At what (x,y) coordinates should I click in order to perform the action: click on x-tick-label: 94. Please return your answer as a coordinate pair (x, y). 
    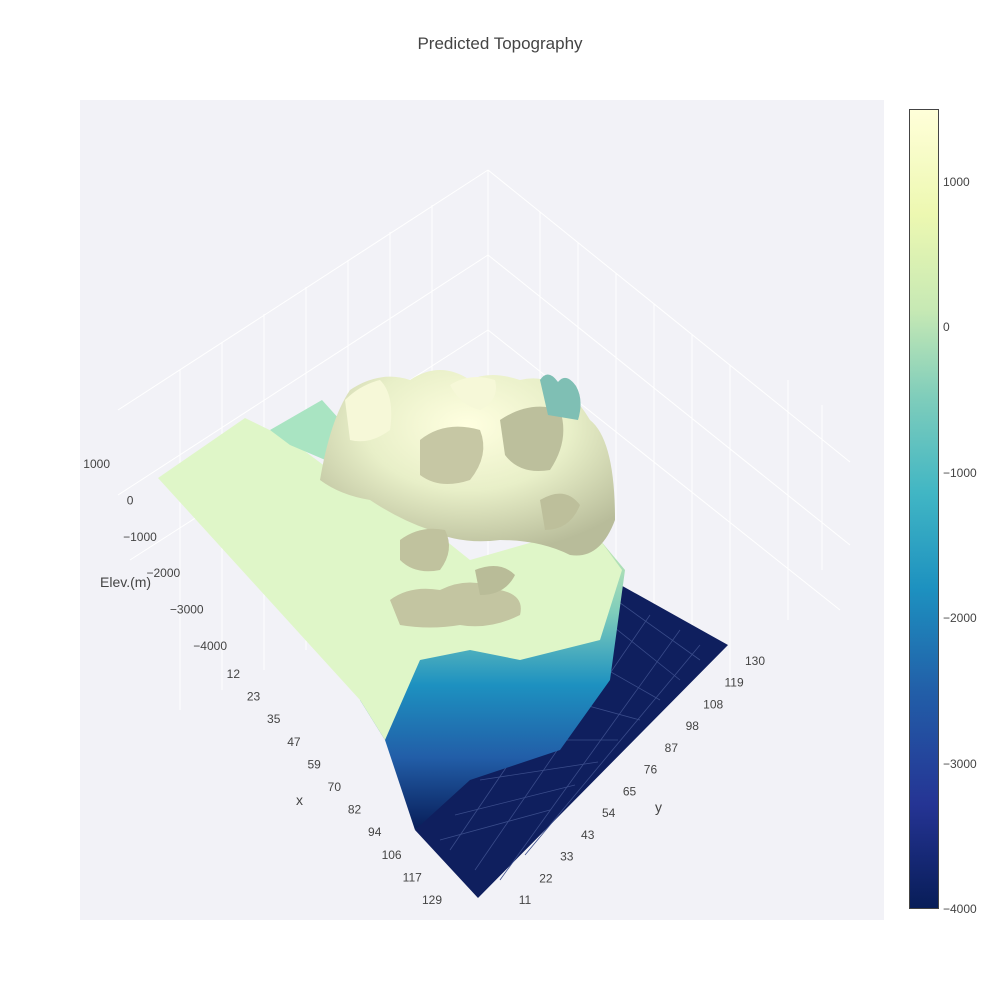
    Looking at the image, I should click on (375, 832).